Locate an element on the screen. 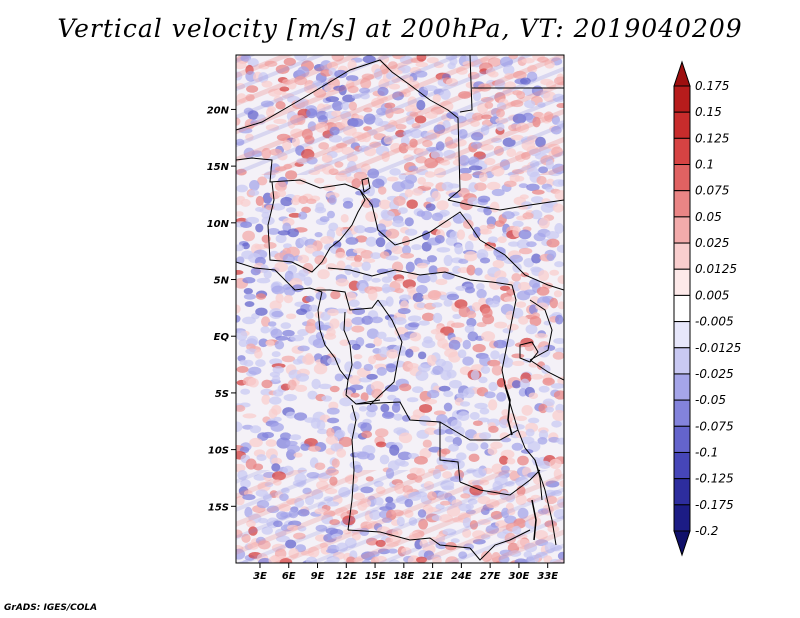 This screenshot has width=800, height=618. lon-label: 3E is located at coordinates (260, 576).